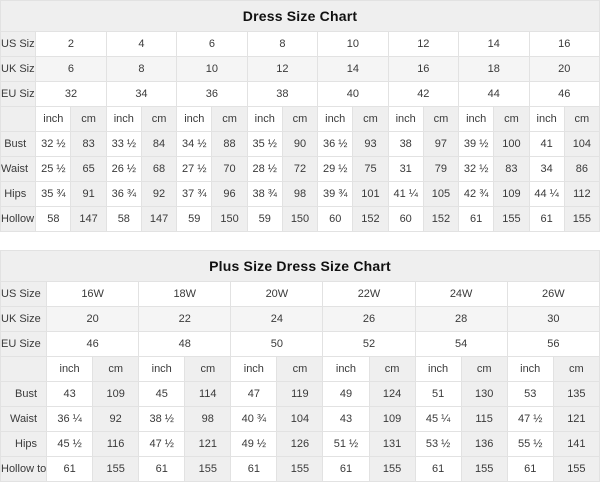 The height and width of the screenshot is (482, 600). I want to click on measurement-cell-cm: 79, so click(441, 169).